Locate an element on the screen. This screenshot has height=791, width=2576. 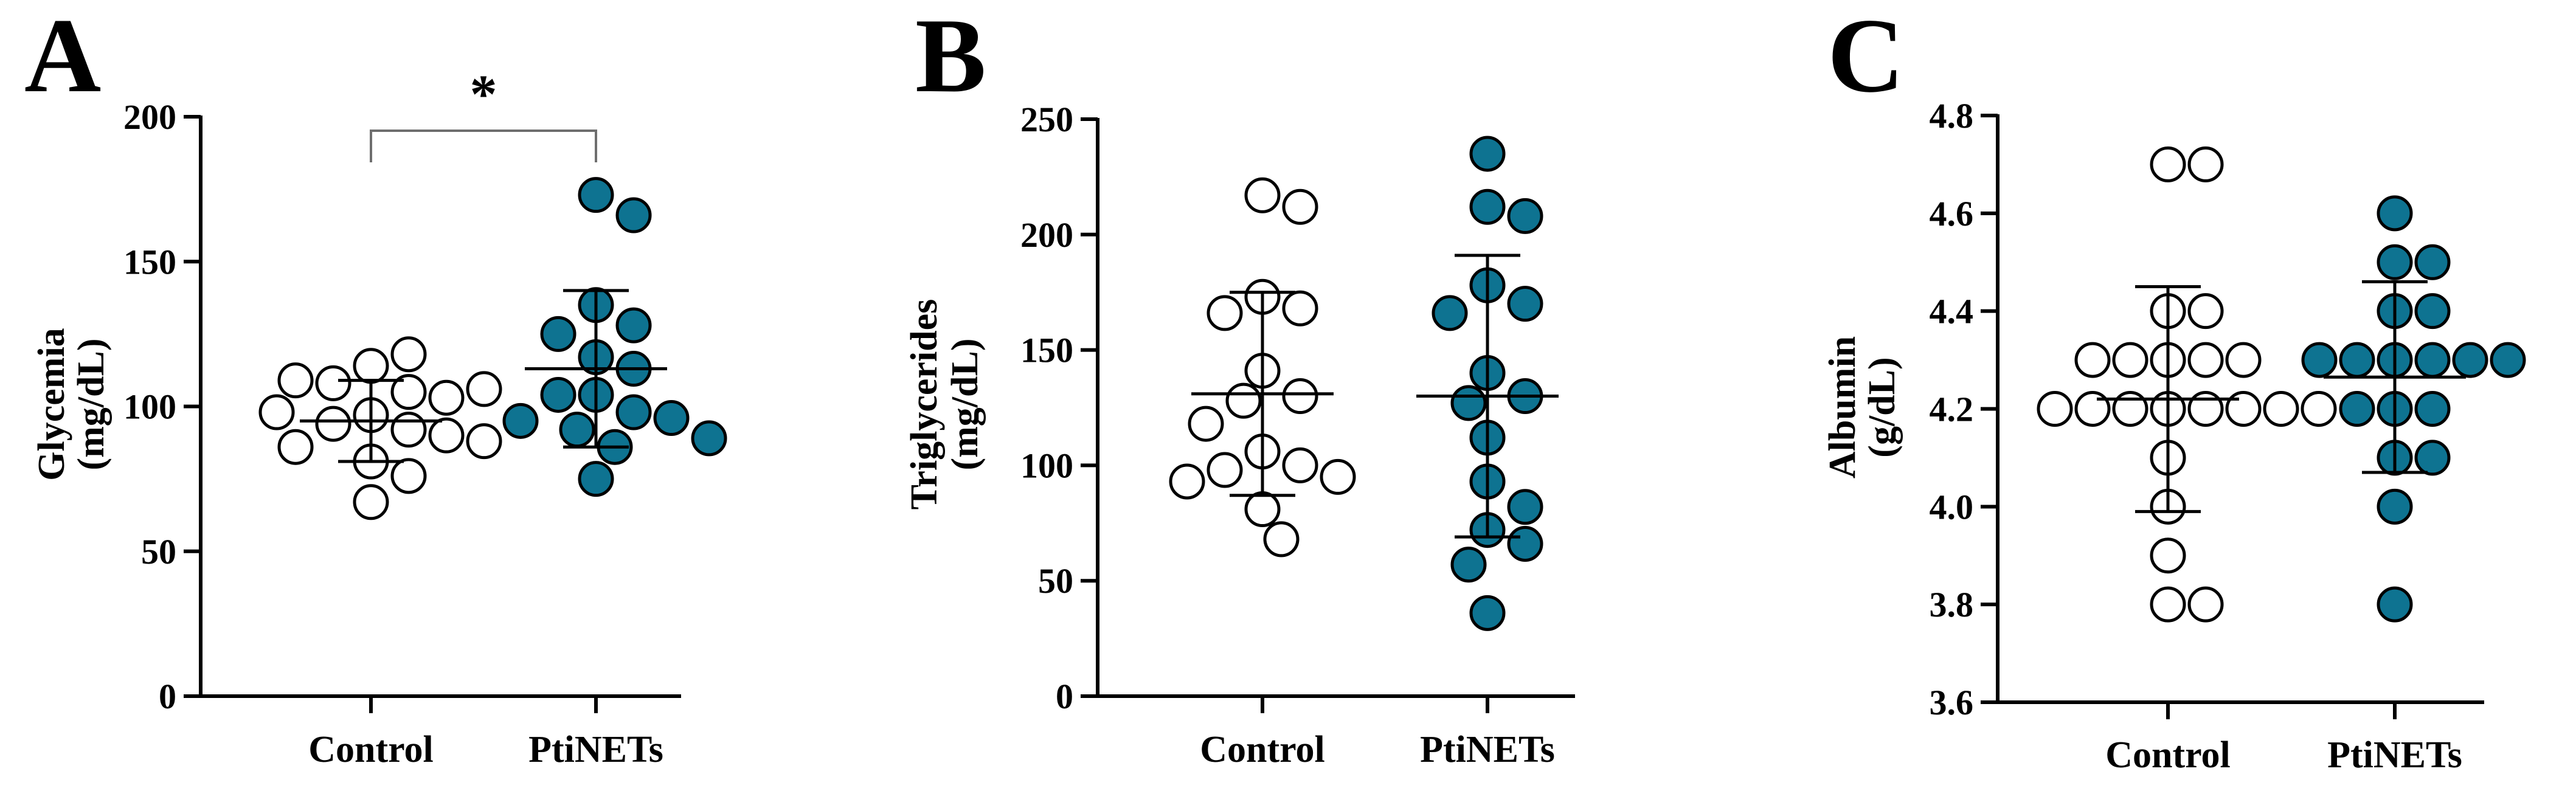
y-tick-label: 250 is located at coordinates (1046, 119).